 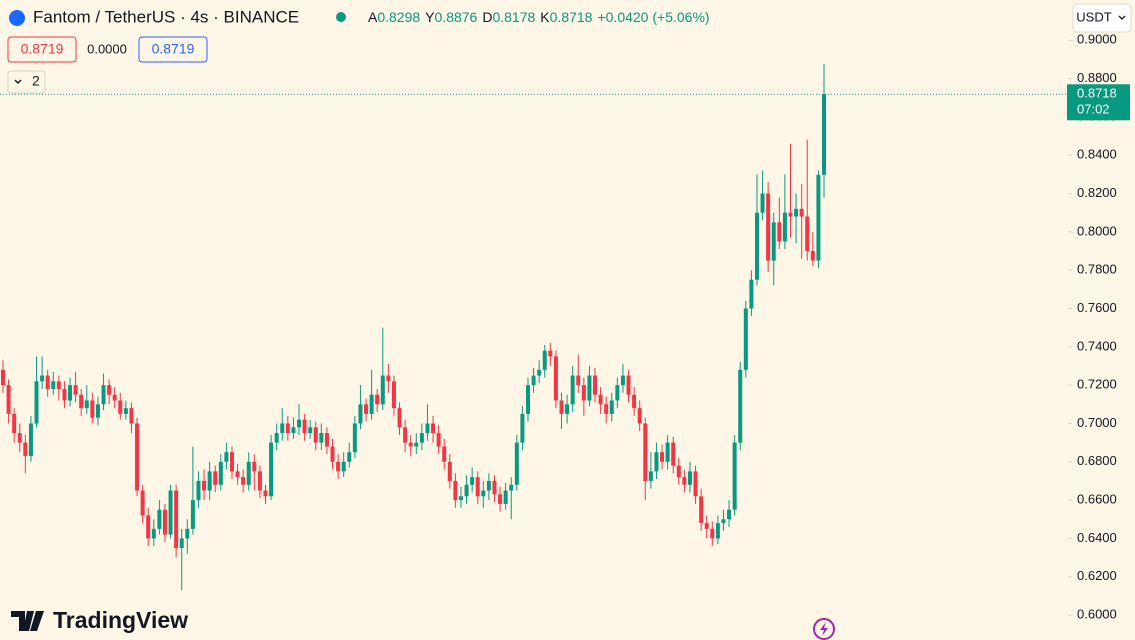 I want to click on legend-item: 0.8298, so click(x=398, y=17).